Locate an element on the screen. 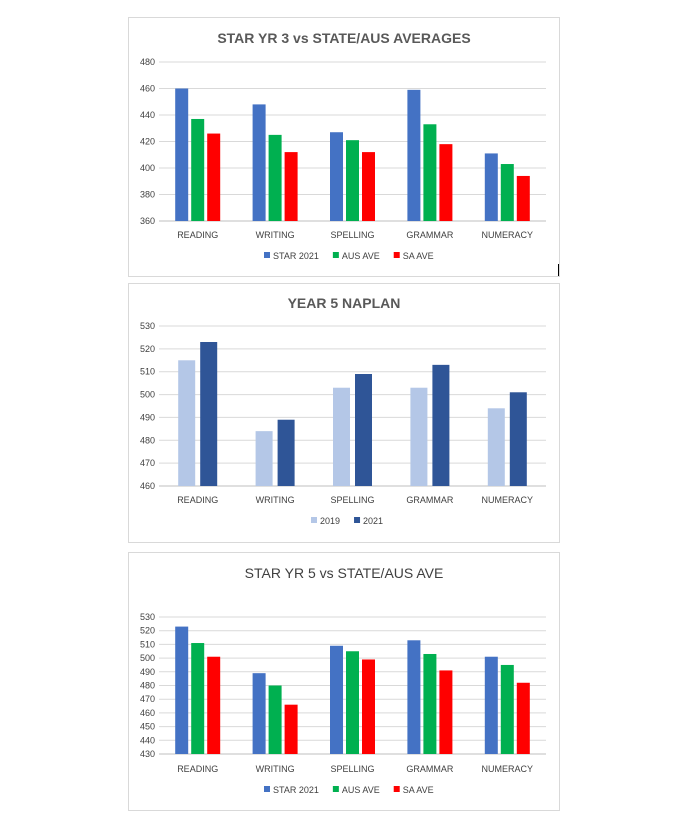 The width and height of the screenshot is (685, 823). y-tick-label: 380 is located at coordinates (147, 195).